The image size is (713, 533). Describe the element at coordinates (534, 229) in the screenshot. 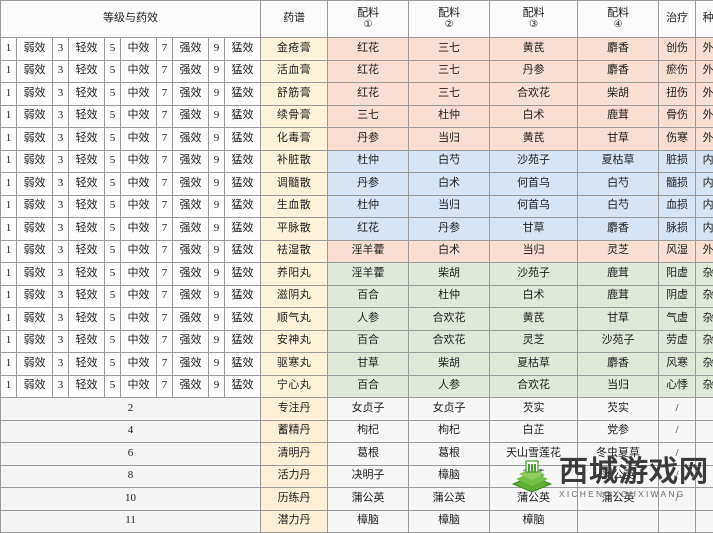

I see `ingredient-3: 甘草` at that location.